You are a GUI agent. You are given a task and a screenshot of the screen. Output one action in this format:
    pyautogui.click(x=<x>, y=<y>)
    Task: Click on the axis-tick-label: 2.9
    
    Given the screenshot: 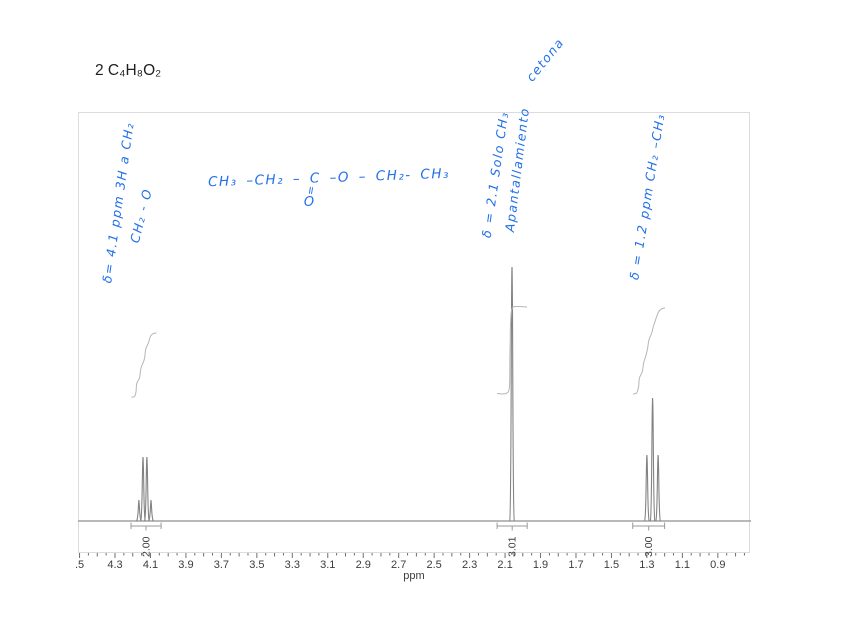 What is the action you would take?
    pyautogui.click(x=363, y=565)
    